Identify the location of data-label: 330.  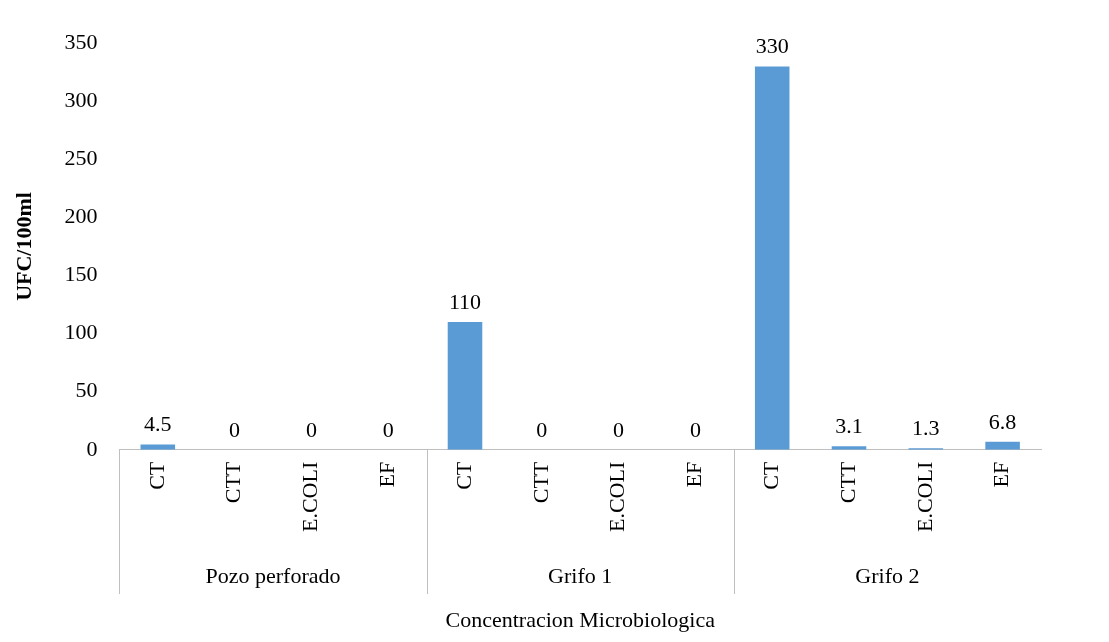
(772, 46).